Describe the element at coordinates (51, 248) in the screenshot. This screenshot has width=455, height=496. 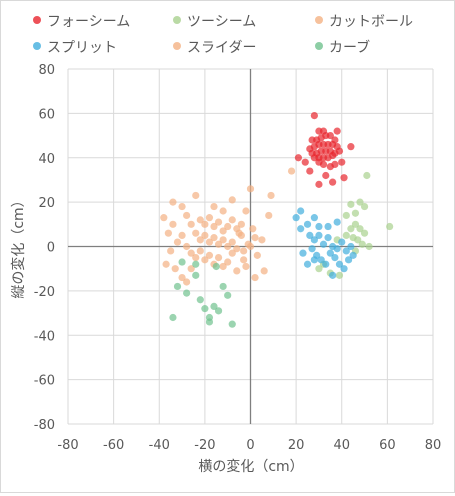
I see `y-tick-label: 0` at that location.